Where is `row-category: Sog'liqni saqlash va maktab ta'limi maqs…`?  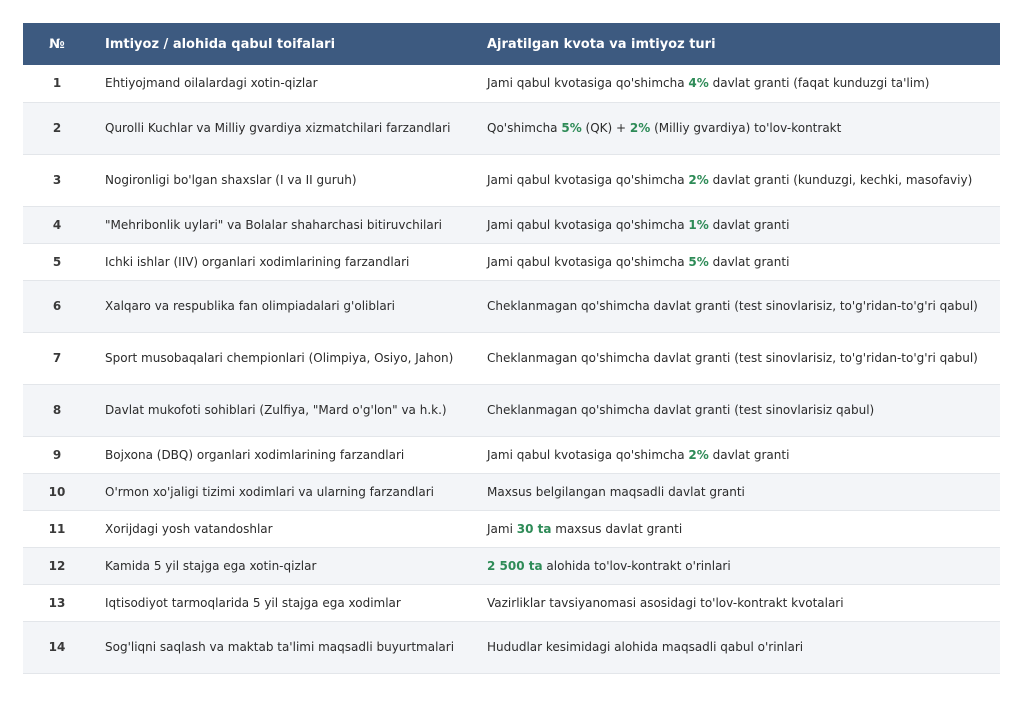 row-category: Sog'liqni saqlash va maktab ta'limi maqs… is located at coordinates (280, 647).